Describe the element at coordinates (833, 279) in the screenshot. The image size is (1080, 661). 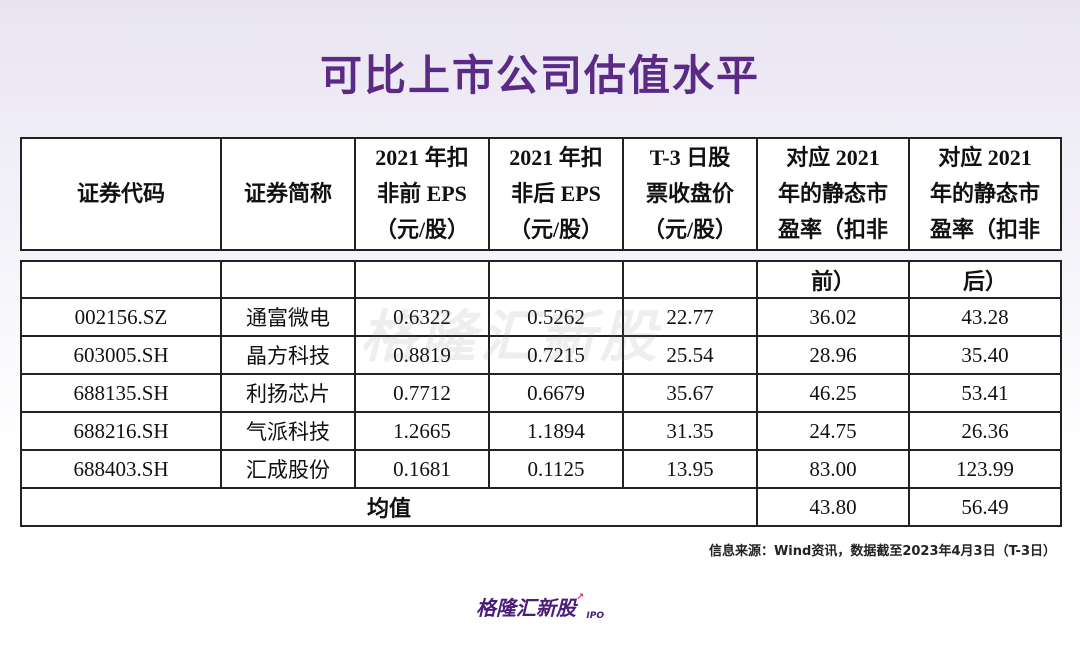
I see `header-pe-pre-cont: 前）` at that location.